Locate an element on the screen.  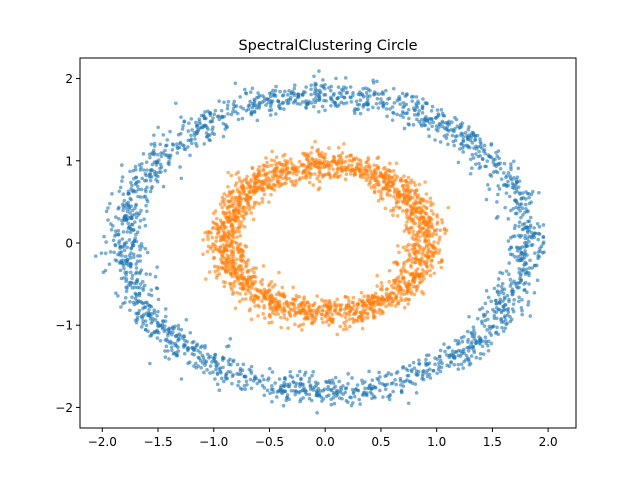
x-tick-label: 1.5 is located at coordinates (492, 442).